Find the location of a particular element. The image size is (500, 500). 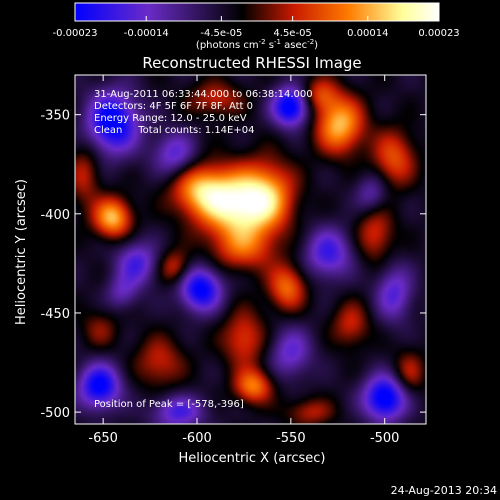

colorbar-gradient is located at coordinates (257, 12).